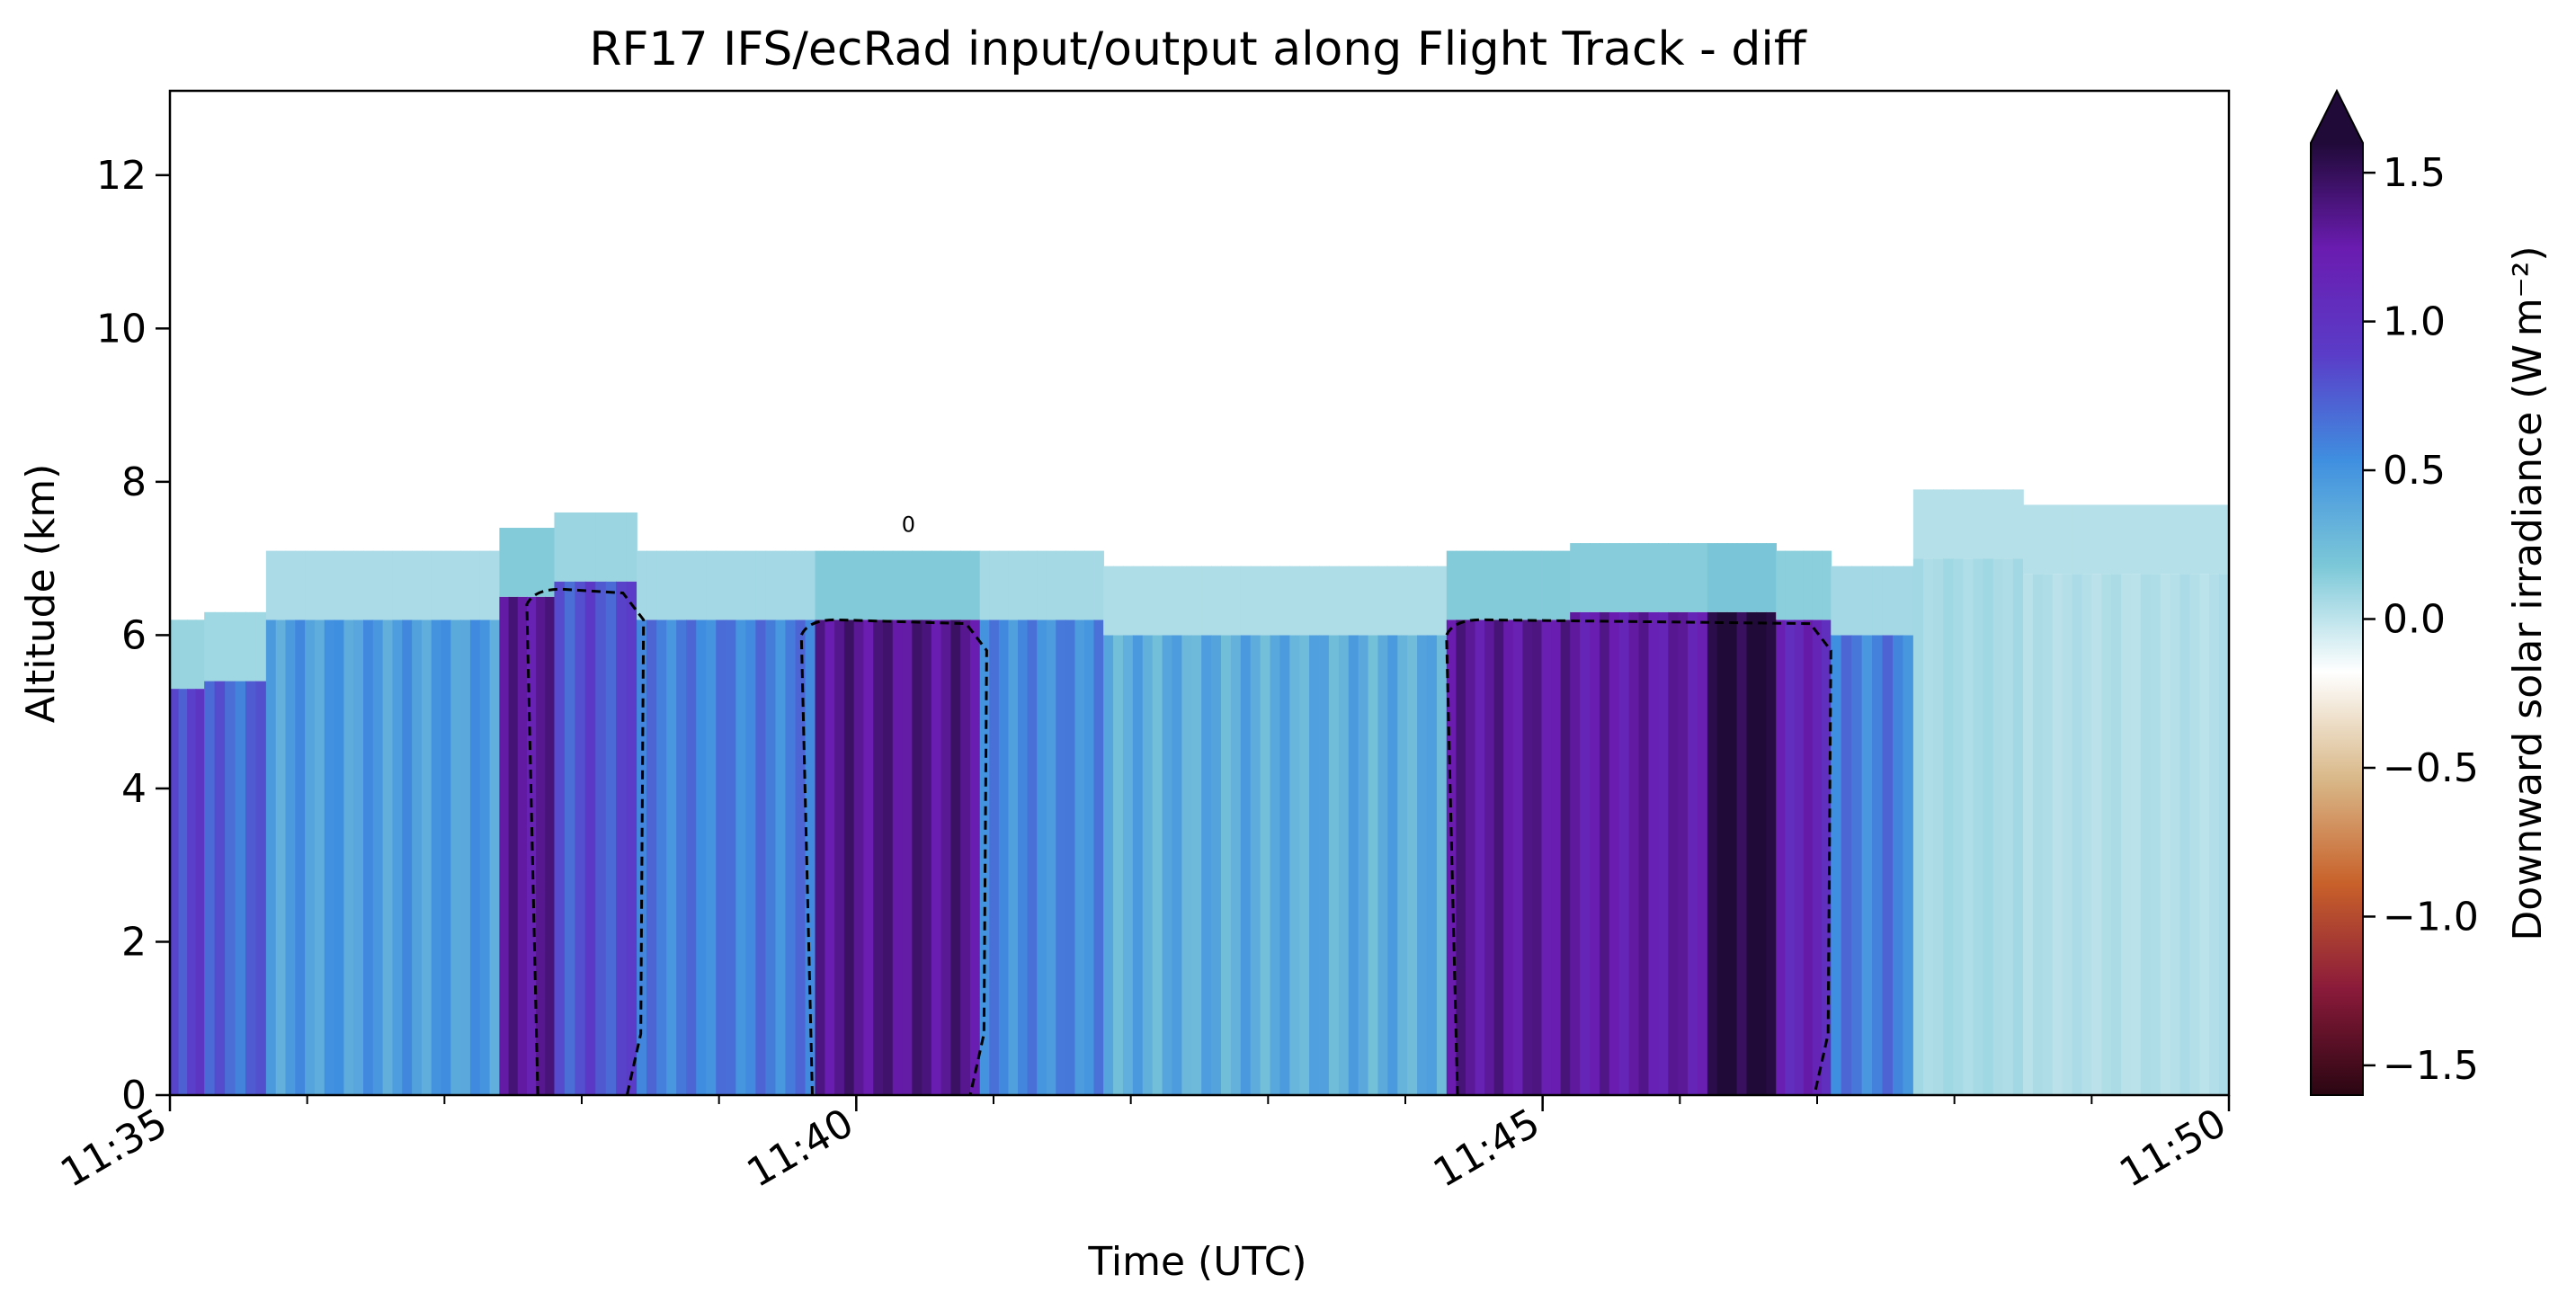 This screenshot has width=2576, height=1310. Describe the element at coordinates (2173, 1148) in the screenshot. I see `x-tick-label: 11:50` at that location.